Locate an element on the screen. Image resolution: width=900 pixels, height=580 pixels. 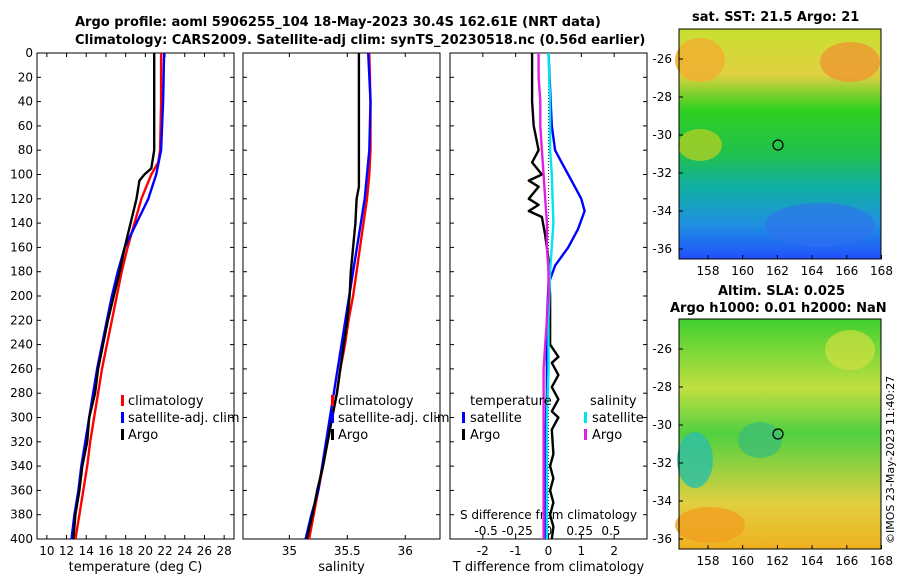
depth-tick-label: 80 is located at coordinates (25, 150).